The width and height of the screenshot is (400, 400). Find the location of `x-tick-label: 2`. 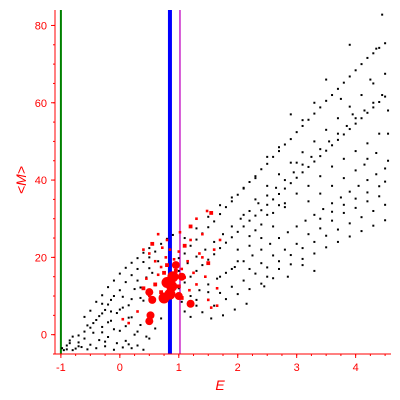

x-tick-label: 2 is located at coordinates (238, 368).